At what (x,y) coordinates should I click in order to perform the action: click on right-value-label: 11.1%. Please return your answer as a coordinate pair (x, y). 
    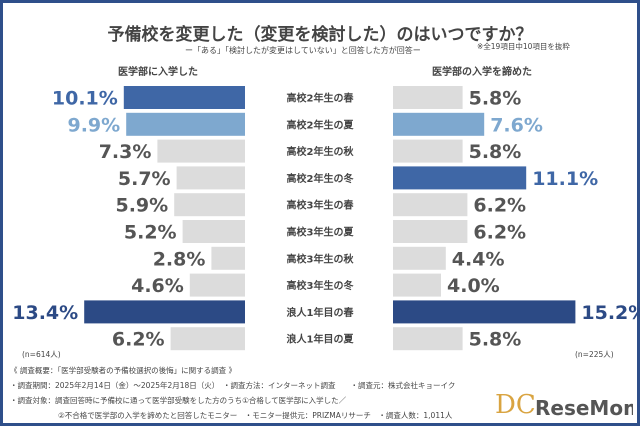
    Looking at the image, I should click on (565, 179).